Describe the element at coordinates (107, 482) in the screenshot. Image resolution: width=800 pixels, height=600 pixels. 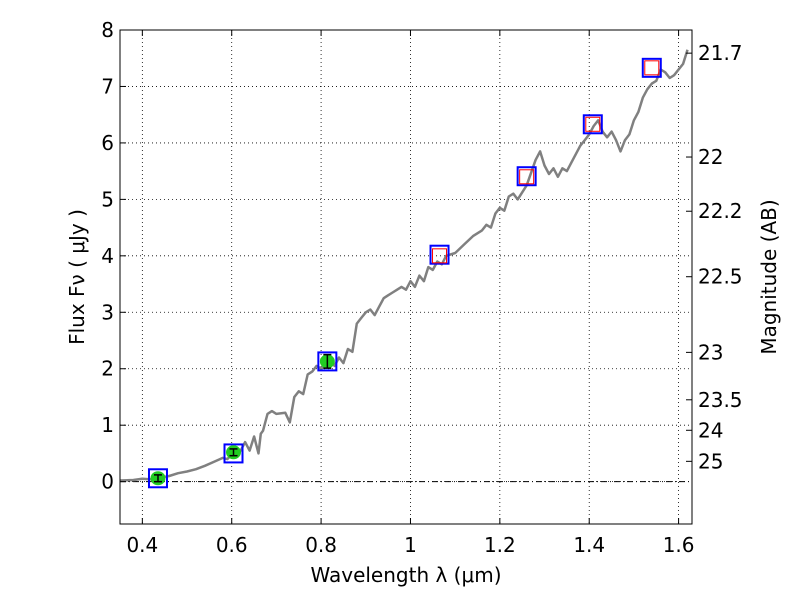
I see `y-tick-label: 0` at that location.